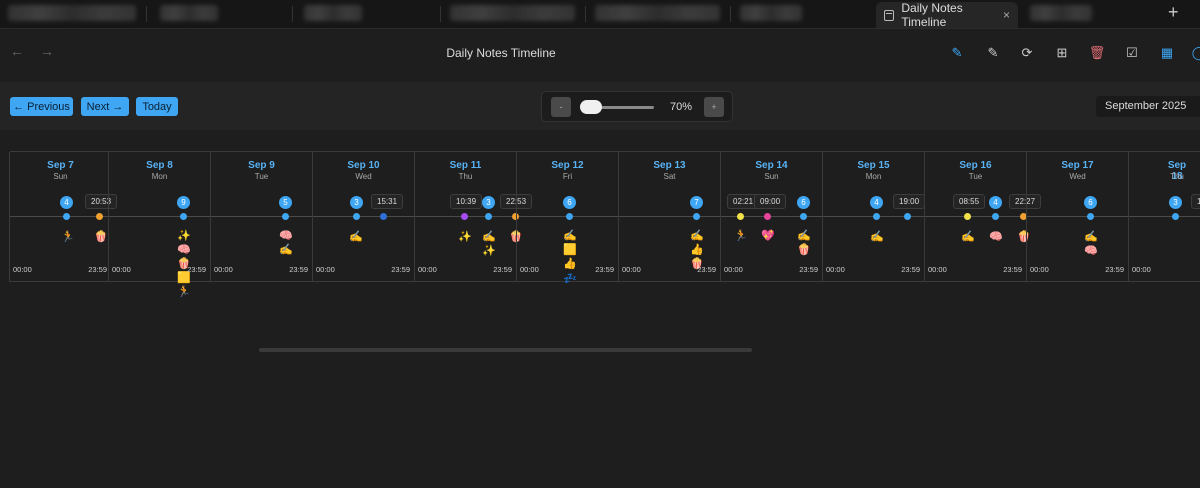 The height and width of the screenshot is (488, 1200). I want to click on day-column: Sep 15 Mon 4 19:00 ✍️ 00:00 23:59, so click(874, 217).